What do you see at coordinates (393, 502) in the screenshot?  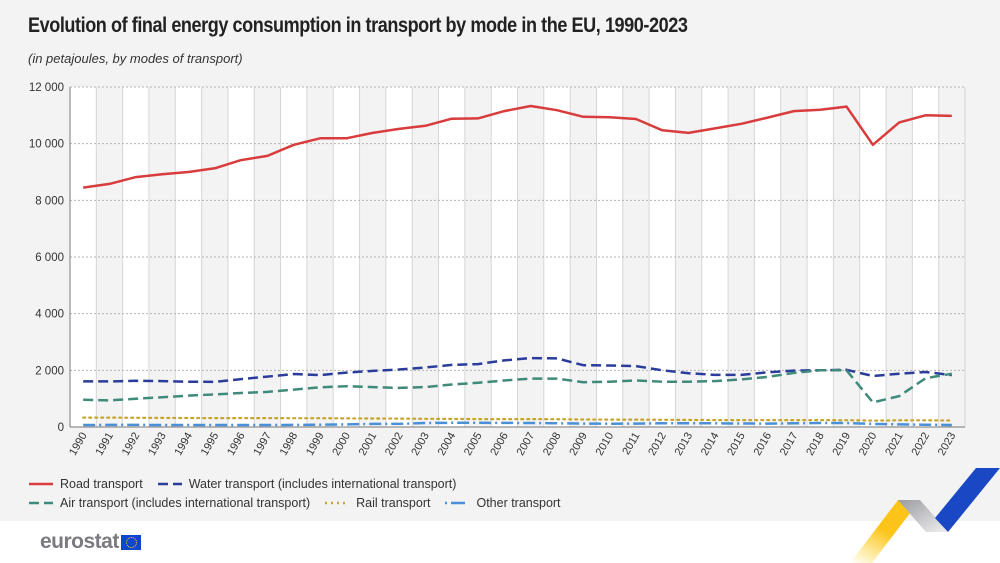 I see `legend-label: Rail transport` at bounding box center [393, 502].